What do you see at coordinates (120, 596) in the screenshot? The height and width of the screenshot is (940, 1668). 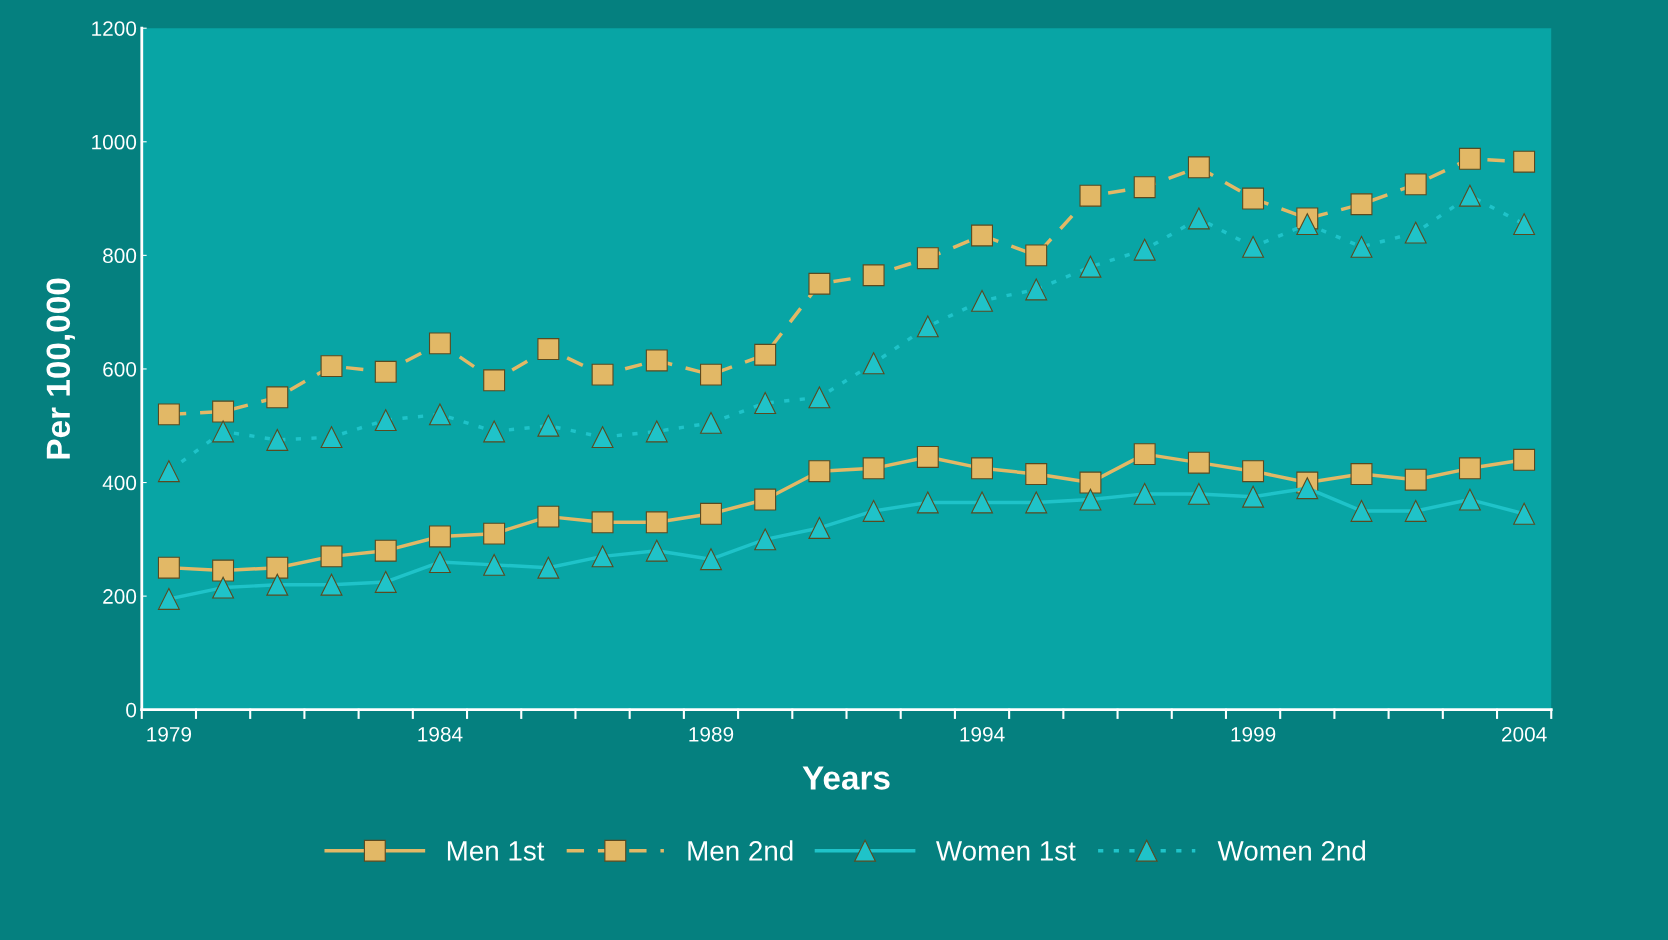 I see `y-tick-label: 200` at bounding box center [120, 596].